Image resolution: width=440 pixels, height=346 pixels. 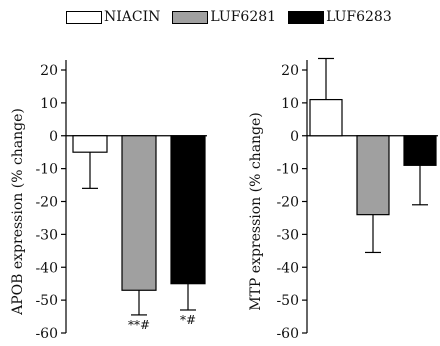 I want to click on panel2-ytick-label-8: -60, so click(x=287, y=334).